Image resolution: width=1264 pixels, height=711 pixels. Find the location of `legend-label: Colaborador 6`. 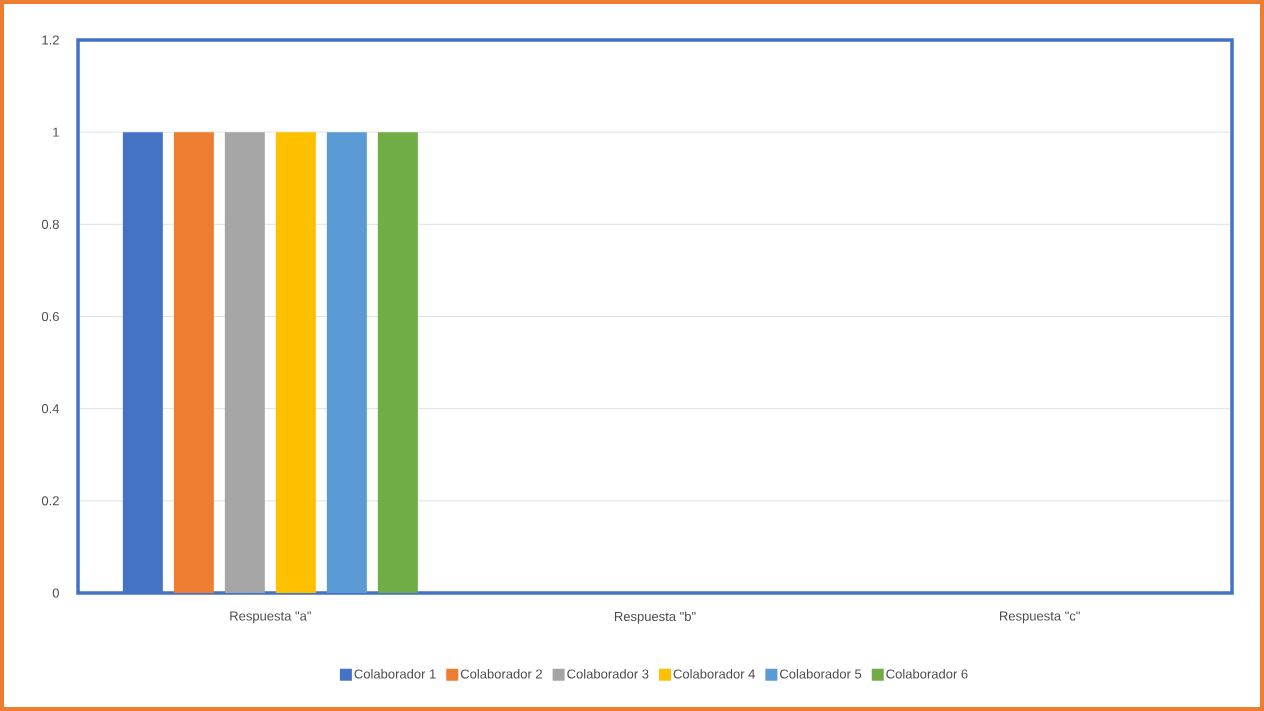

legend-label: Colaborador 6 is located at coordinates (927, 674).